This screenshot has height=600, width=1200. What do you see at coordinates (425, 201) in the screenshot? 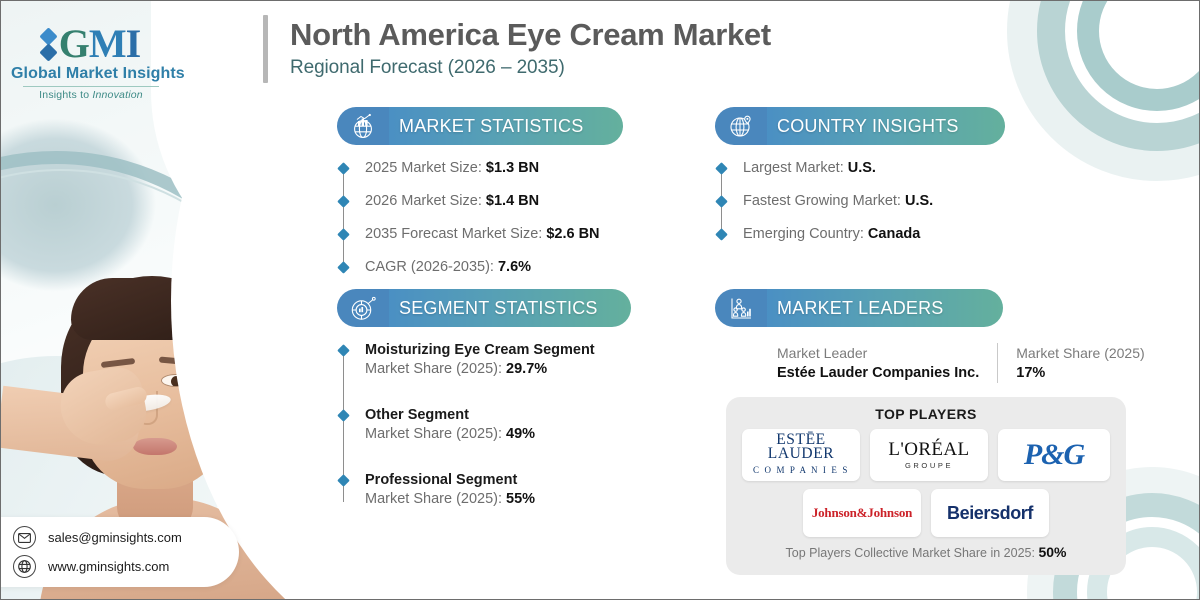
I see `item-label: 2026 Market Size:` at bounding box center [425, 201].